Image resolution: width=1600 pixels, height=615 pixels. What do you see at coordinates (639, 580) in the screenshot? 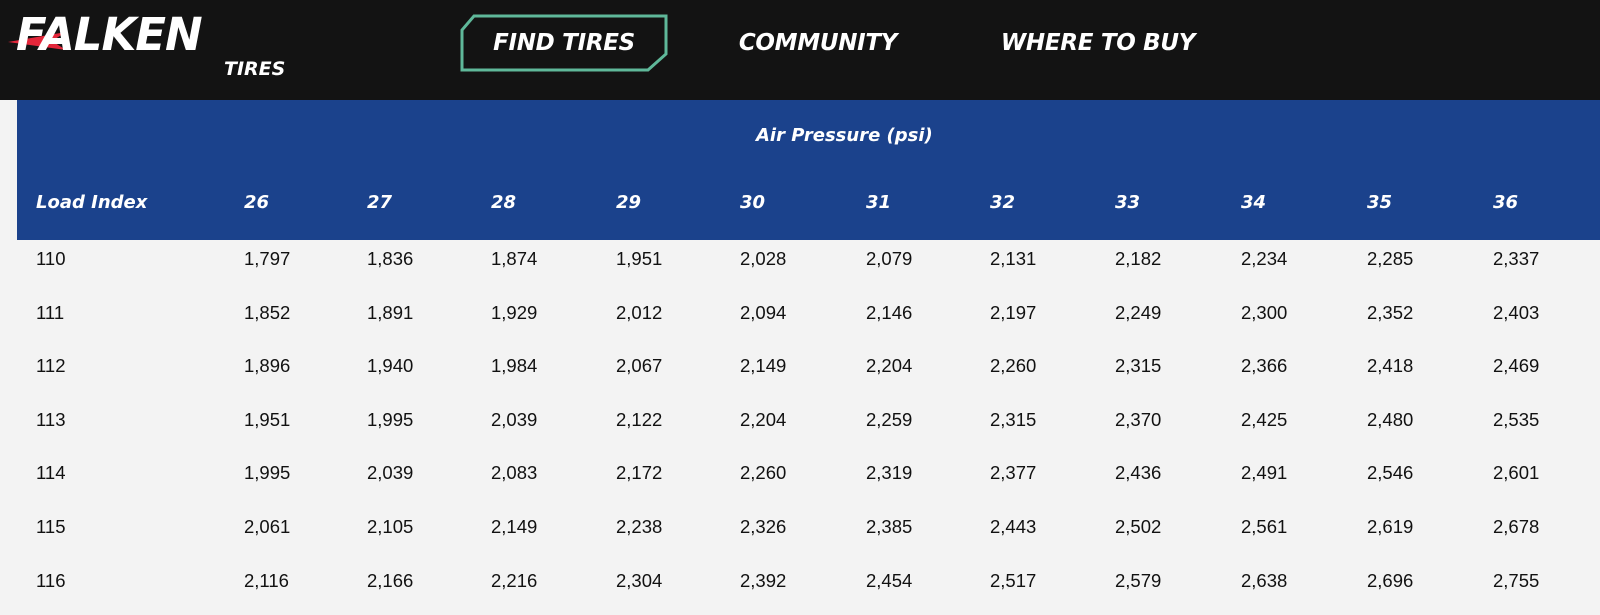
I see `load-capacity-cell: 2,304` at bounding box center [639, 580].